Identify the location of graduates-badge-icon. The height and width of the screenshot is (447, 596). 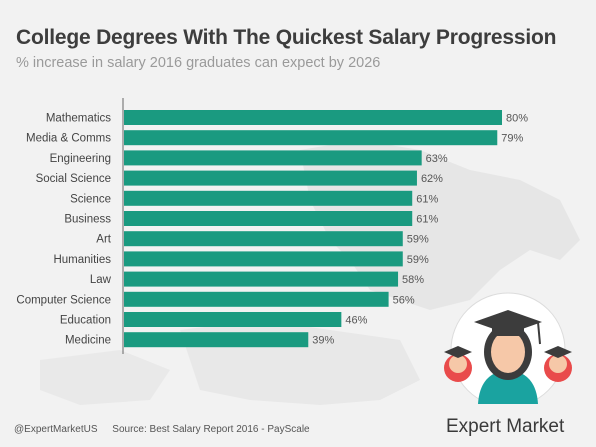
(508, 348).